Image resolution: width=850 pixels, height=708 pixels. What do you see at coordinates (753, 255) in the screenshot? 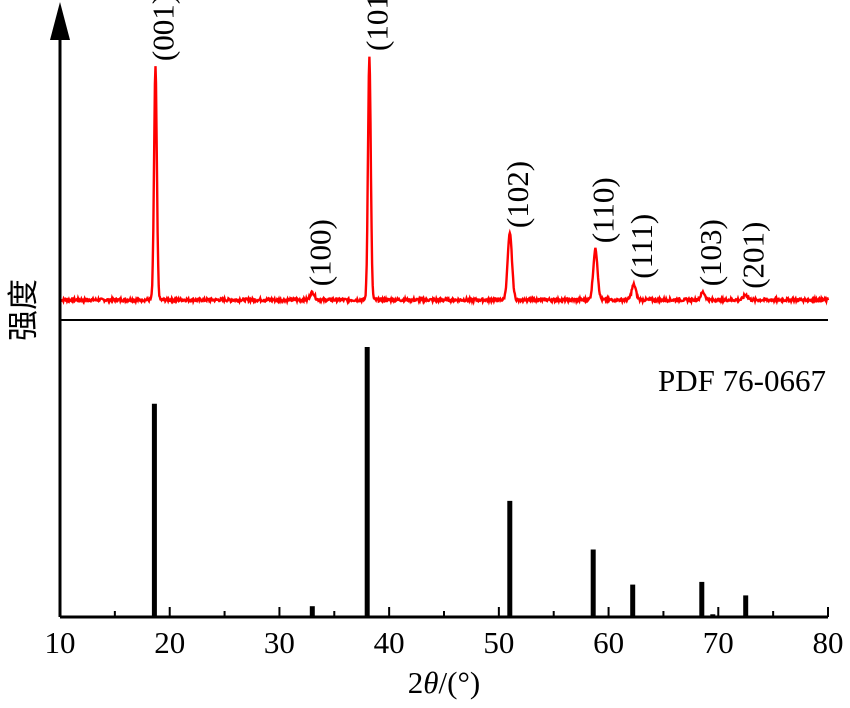
I see `peak-label: (201)` at bounding box center [753, 255].